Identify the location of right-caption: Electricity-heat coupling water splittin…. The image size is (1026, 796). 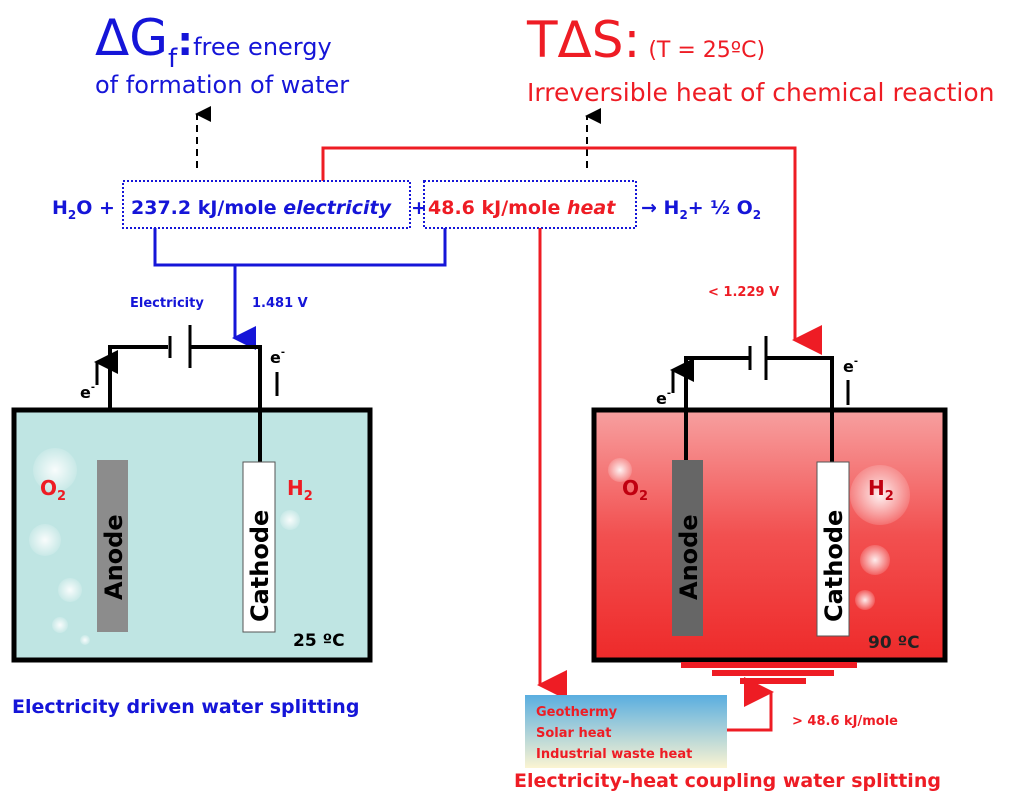
(727, 781).